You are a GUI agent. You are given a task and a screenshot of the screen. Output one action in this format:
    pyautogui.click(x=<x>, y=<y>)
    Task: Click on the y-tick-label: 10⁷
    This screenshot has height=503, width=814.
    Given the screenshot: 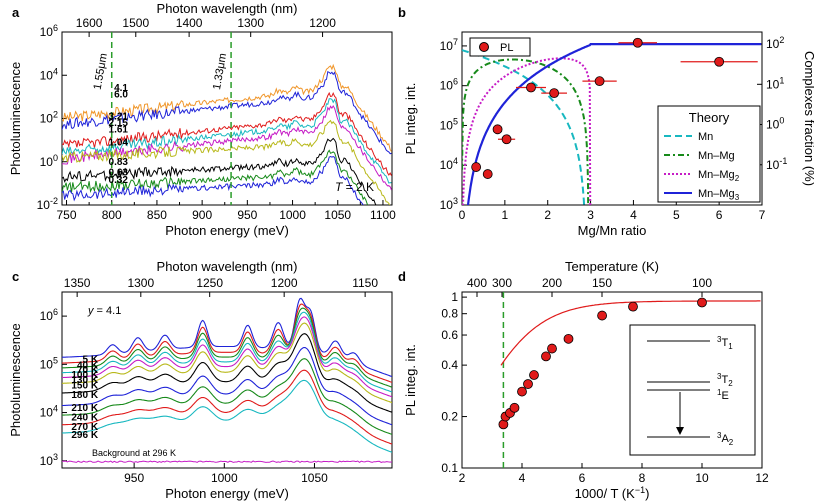 What is the action you would take?
    pyautogui.click(x=449, y=45)
    